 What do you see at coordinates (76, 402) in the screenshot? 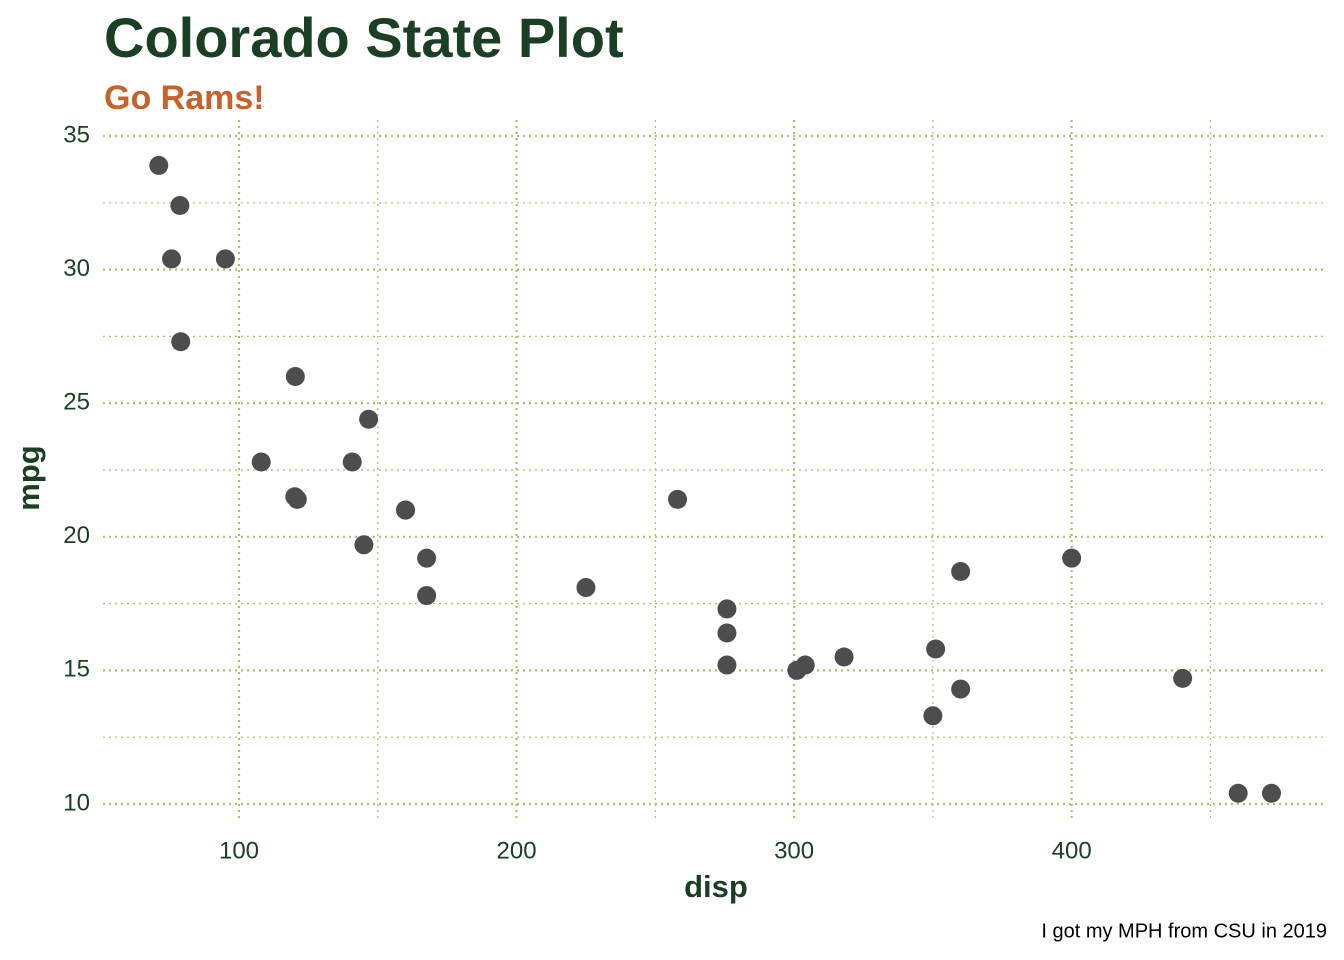
I see `y-tick-label: 25` at bounding box center [76, 402].